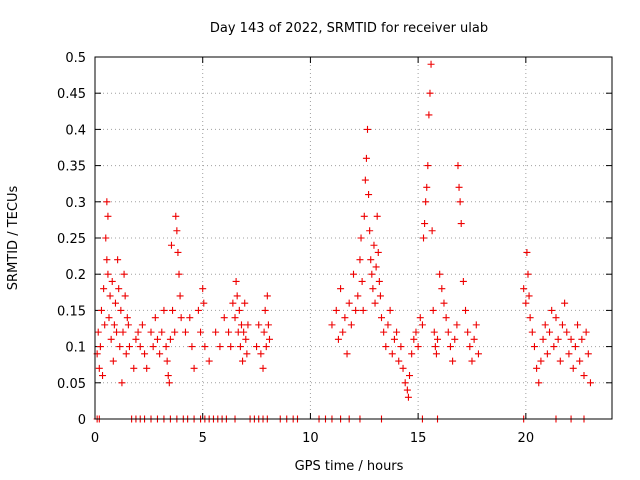 The image size is (640, 480). I want to click on y-tick-label: 0.25, so click(71, 239).